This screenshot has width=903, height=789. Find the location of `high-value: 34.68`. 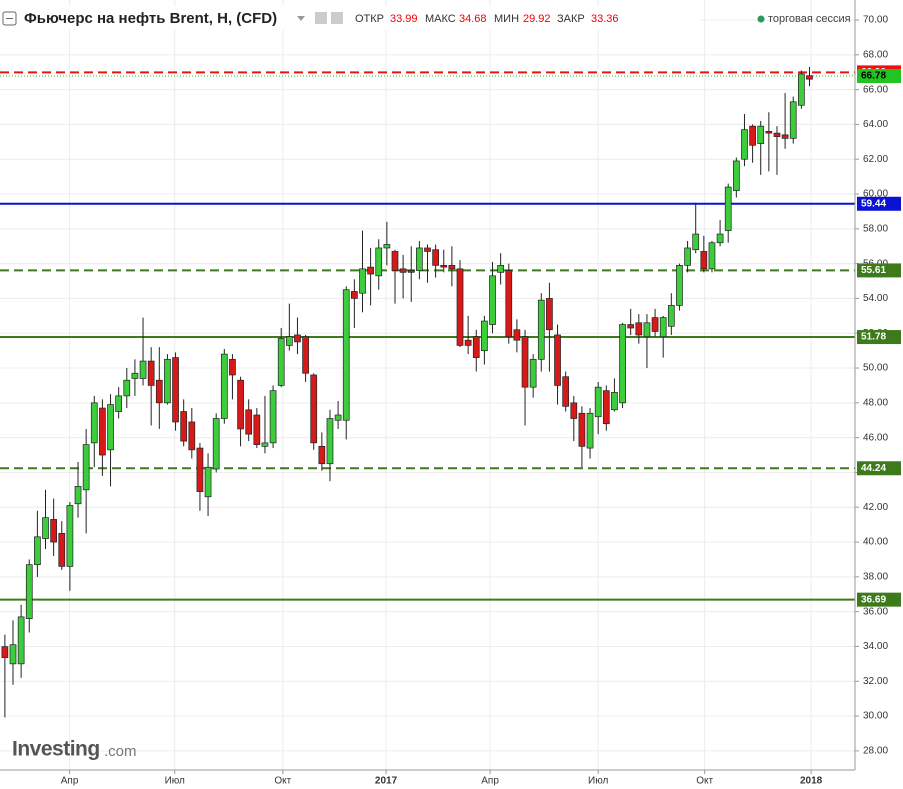

high-value: 34.68 is located at coordinates (473, 19).